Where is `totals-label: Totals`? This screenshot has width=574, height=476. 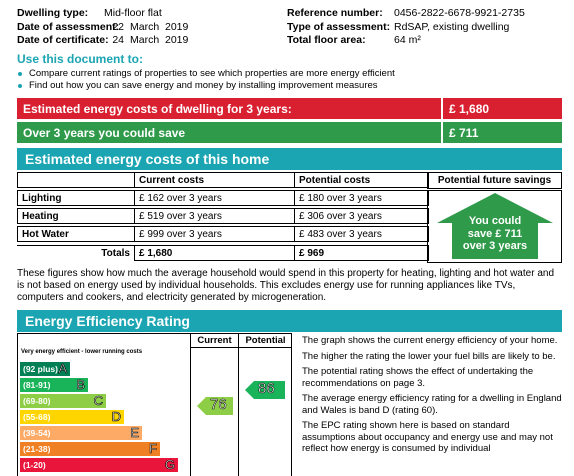 totals-label: Totals is located at coordinates (76, 253).